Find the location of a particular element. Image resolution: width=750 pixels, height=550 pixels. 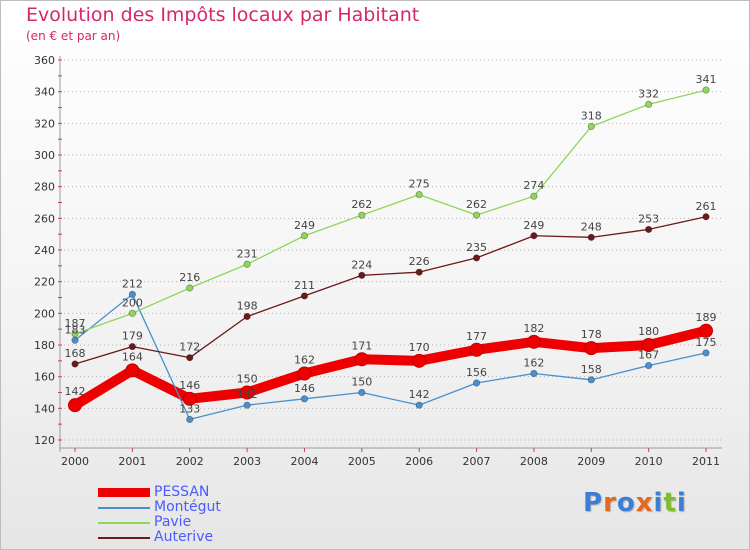

data-label: 253 is located at coordinates (648, 218).